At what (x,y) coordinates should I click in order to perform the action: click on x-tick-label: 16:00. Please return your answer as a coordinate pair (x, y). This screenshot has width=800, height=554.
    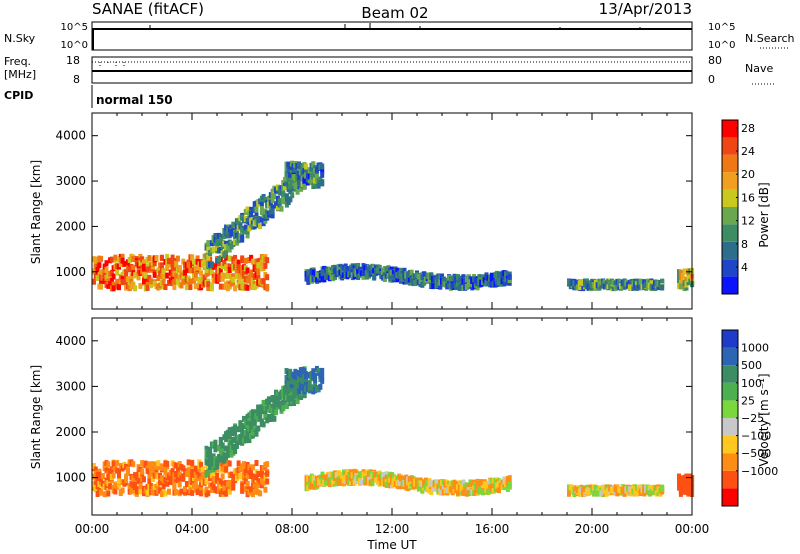
    Looking at the image, I should click on (492, 529).